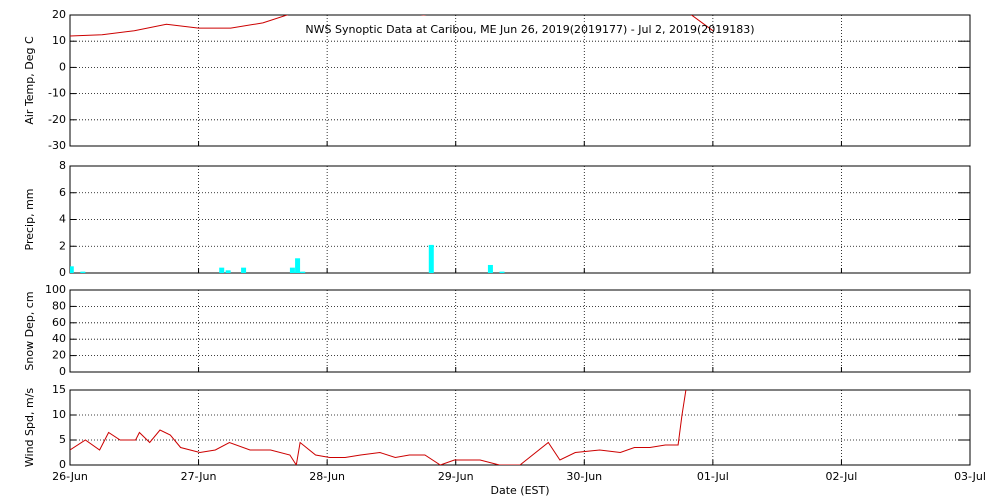 This screenshot has height=500, width=1000. What do you see at coordinates (62, 219) in the screenshot?
I see `y-tick-label: 4` at bounding box center [62, 219].